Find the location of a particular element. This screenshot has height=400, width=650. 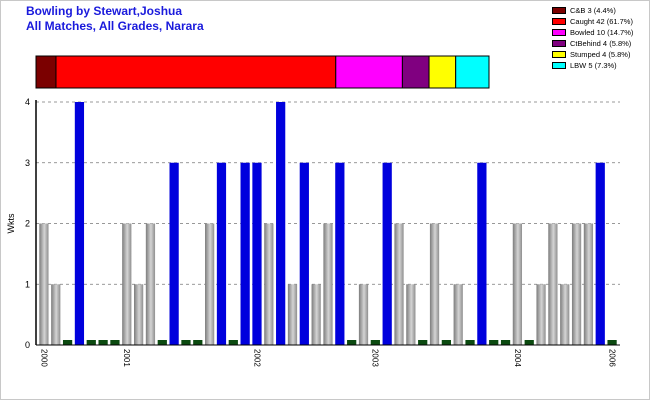

legend-item: Bowled 10 (14.7%) is located at coordinates (592, 32).